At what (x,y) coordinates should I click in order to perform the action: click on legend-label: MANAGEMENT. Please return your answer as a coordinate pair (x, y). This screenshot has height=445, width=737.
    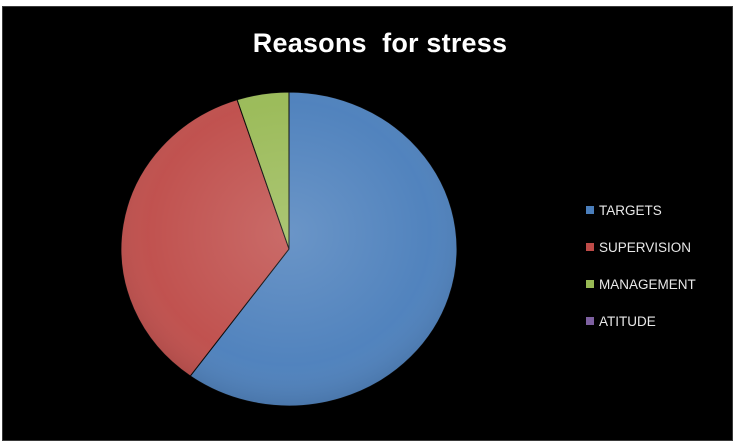
    Looking at the image, I should click on (647, 284).